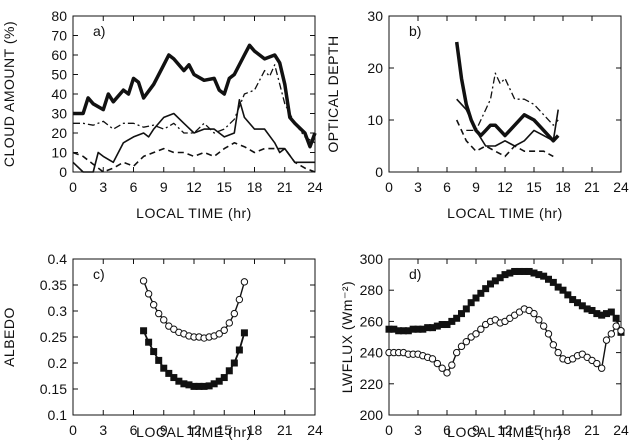 The width and height of the screenshot is (633, 440). Describe the element at coordinates (372, 321) in the screenshot. I see `y-tick-label: 260` at that location.